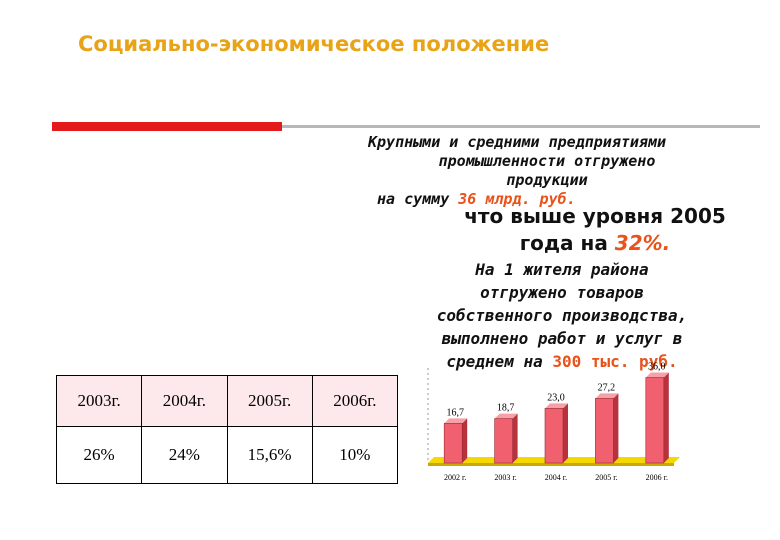  What do you see at coordinates (547, 180) in the screenshot?
I see `shipment-line-3: продукции` at bounding box center [547, 180].